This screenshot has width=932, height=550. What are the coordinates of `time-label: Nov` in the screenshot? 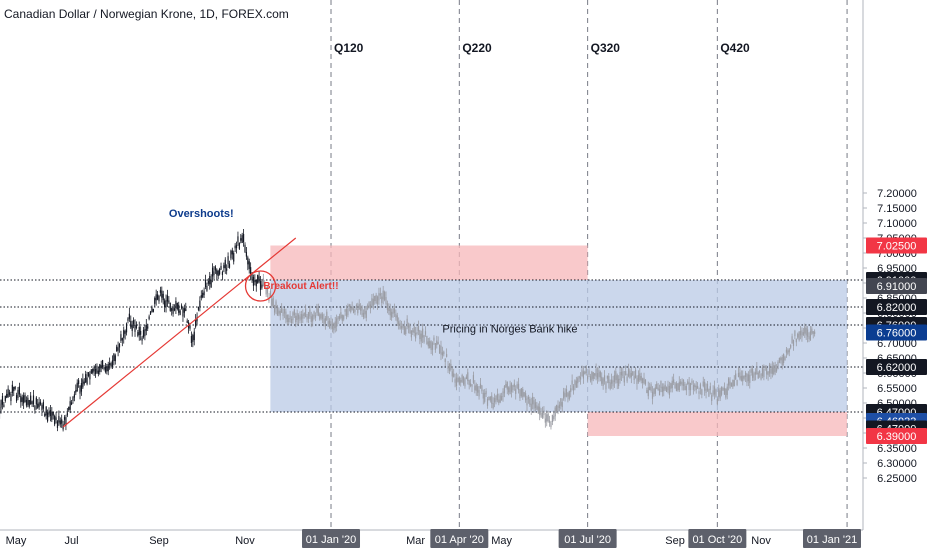 It's located at (761, 541).